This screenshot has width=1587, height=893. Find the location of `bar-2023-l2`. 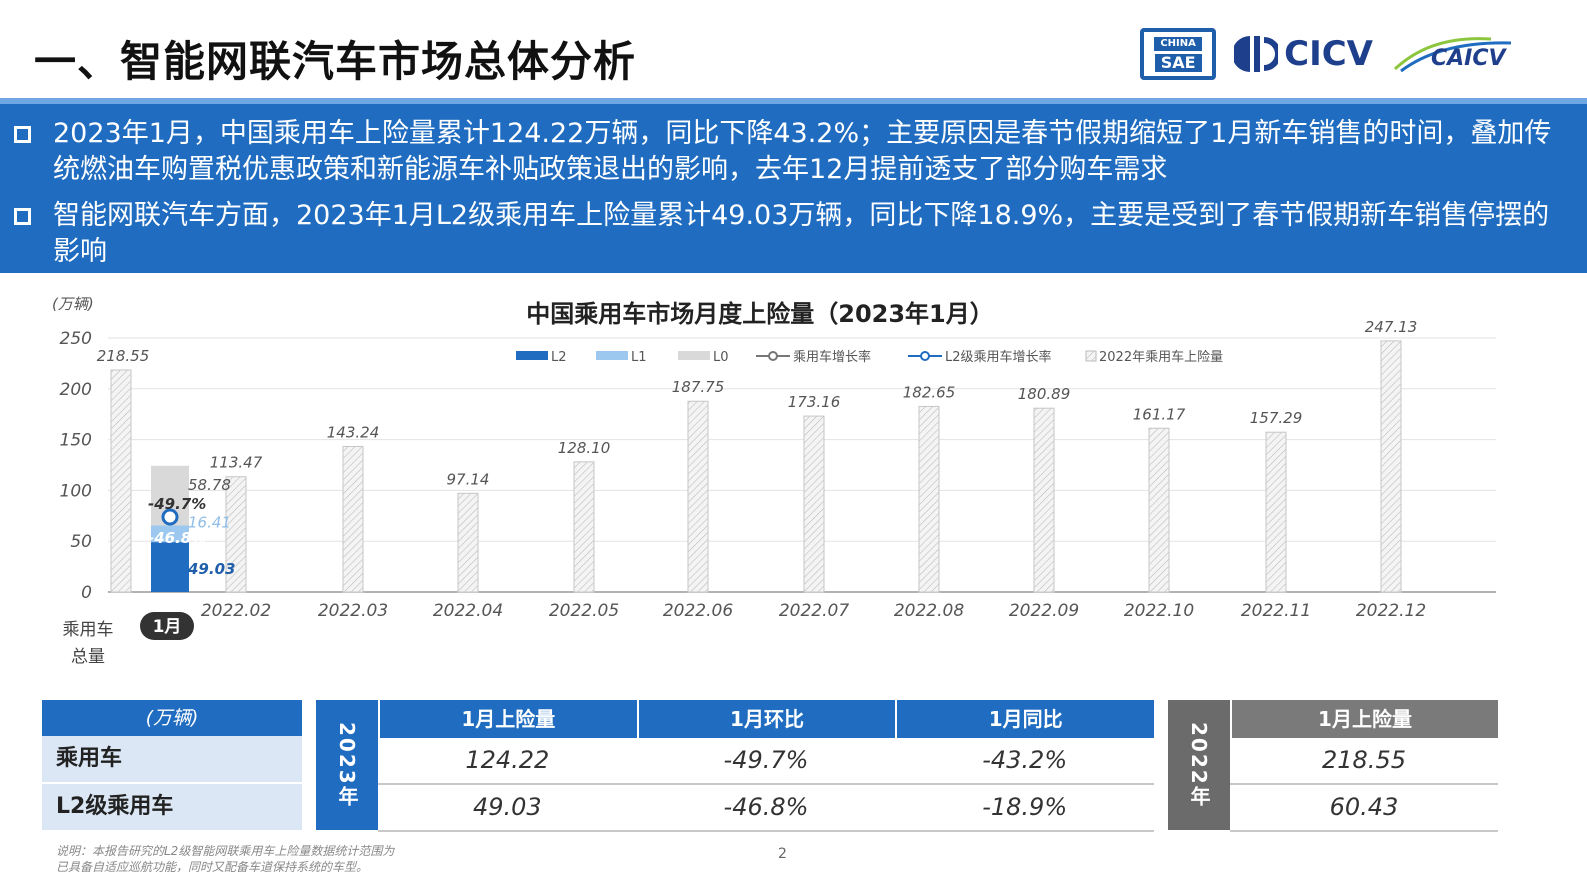

bar-2023-l2 is located at coordinates (170, 567).